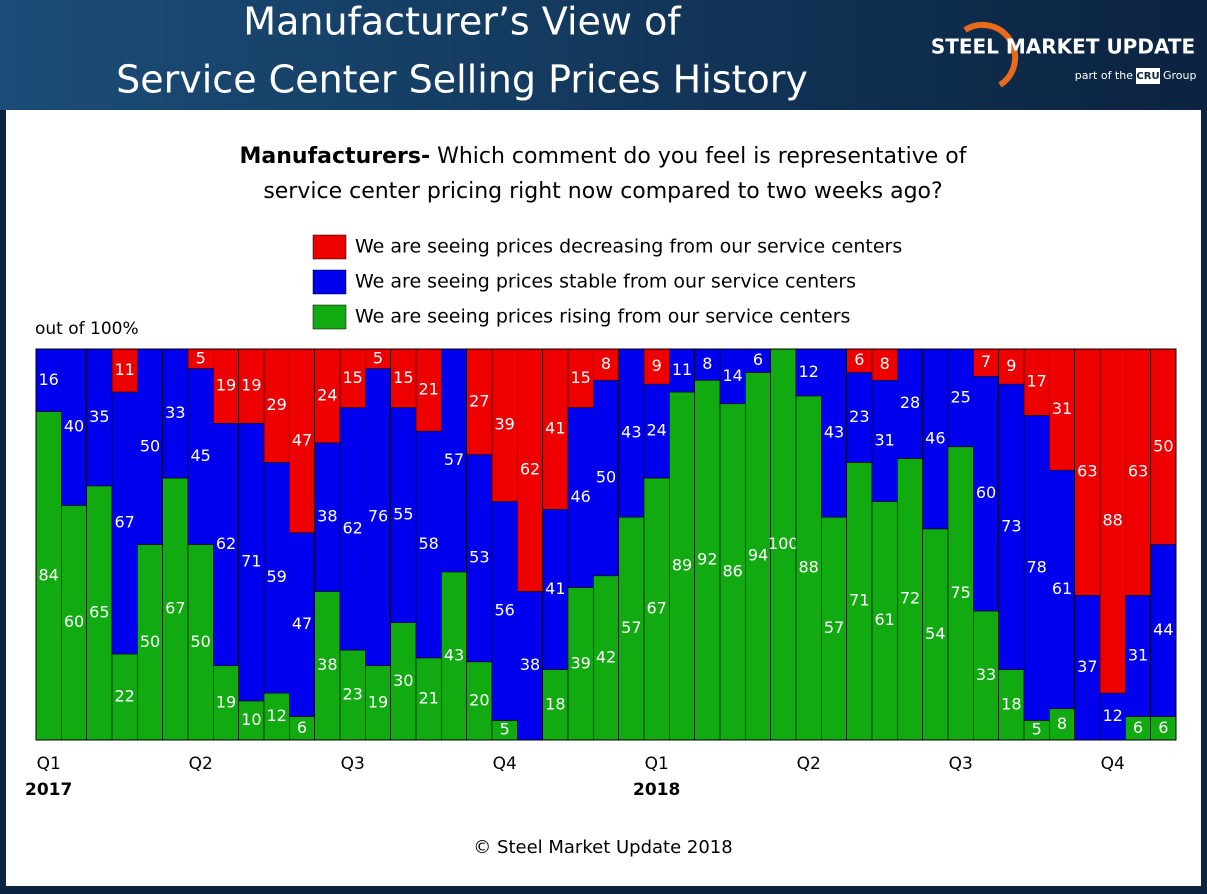 The width and height of the screenshot is (1207, 894). I want to click on data-label: 86, so click(732, 570).